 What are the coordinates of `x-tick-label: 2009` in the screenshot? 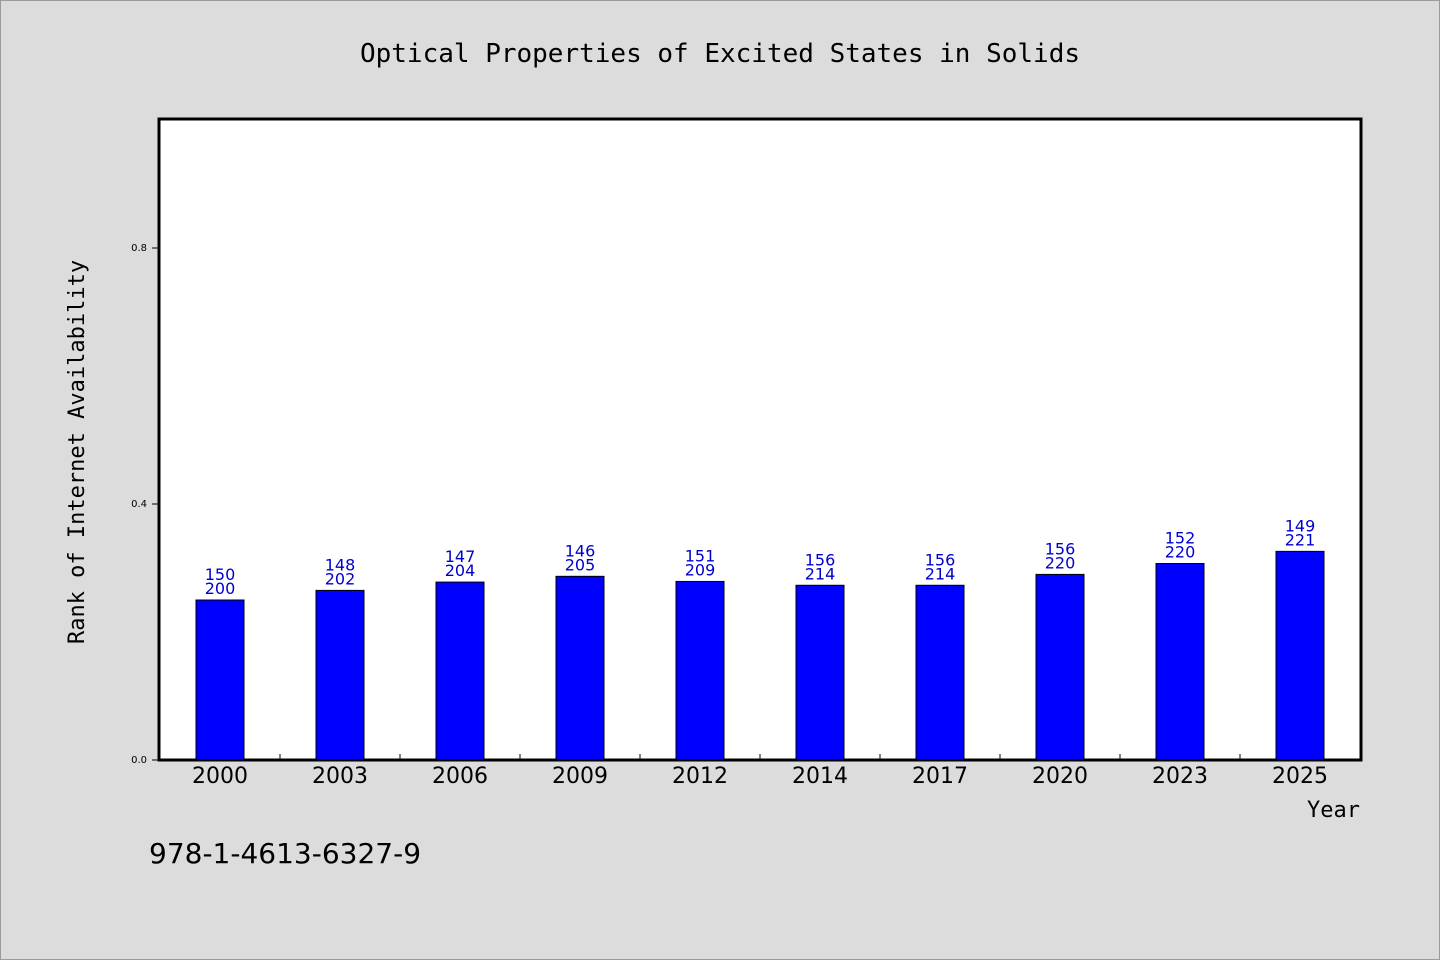 It's located at (580, 776).